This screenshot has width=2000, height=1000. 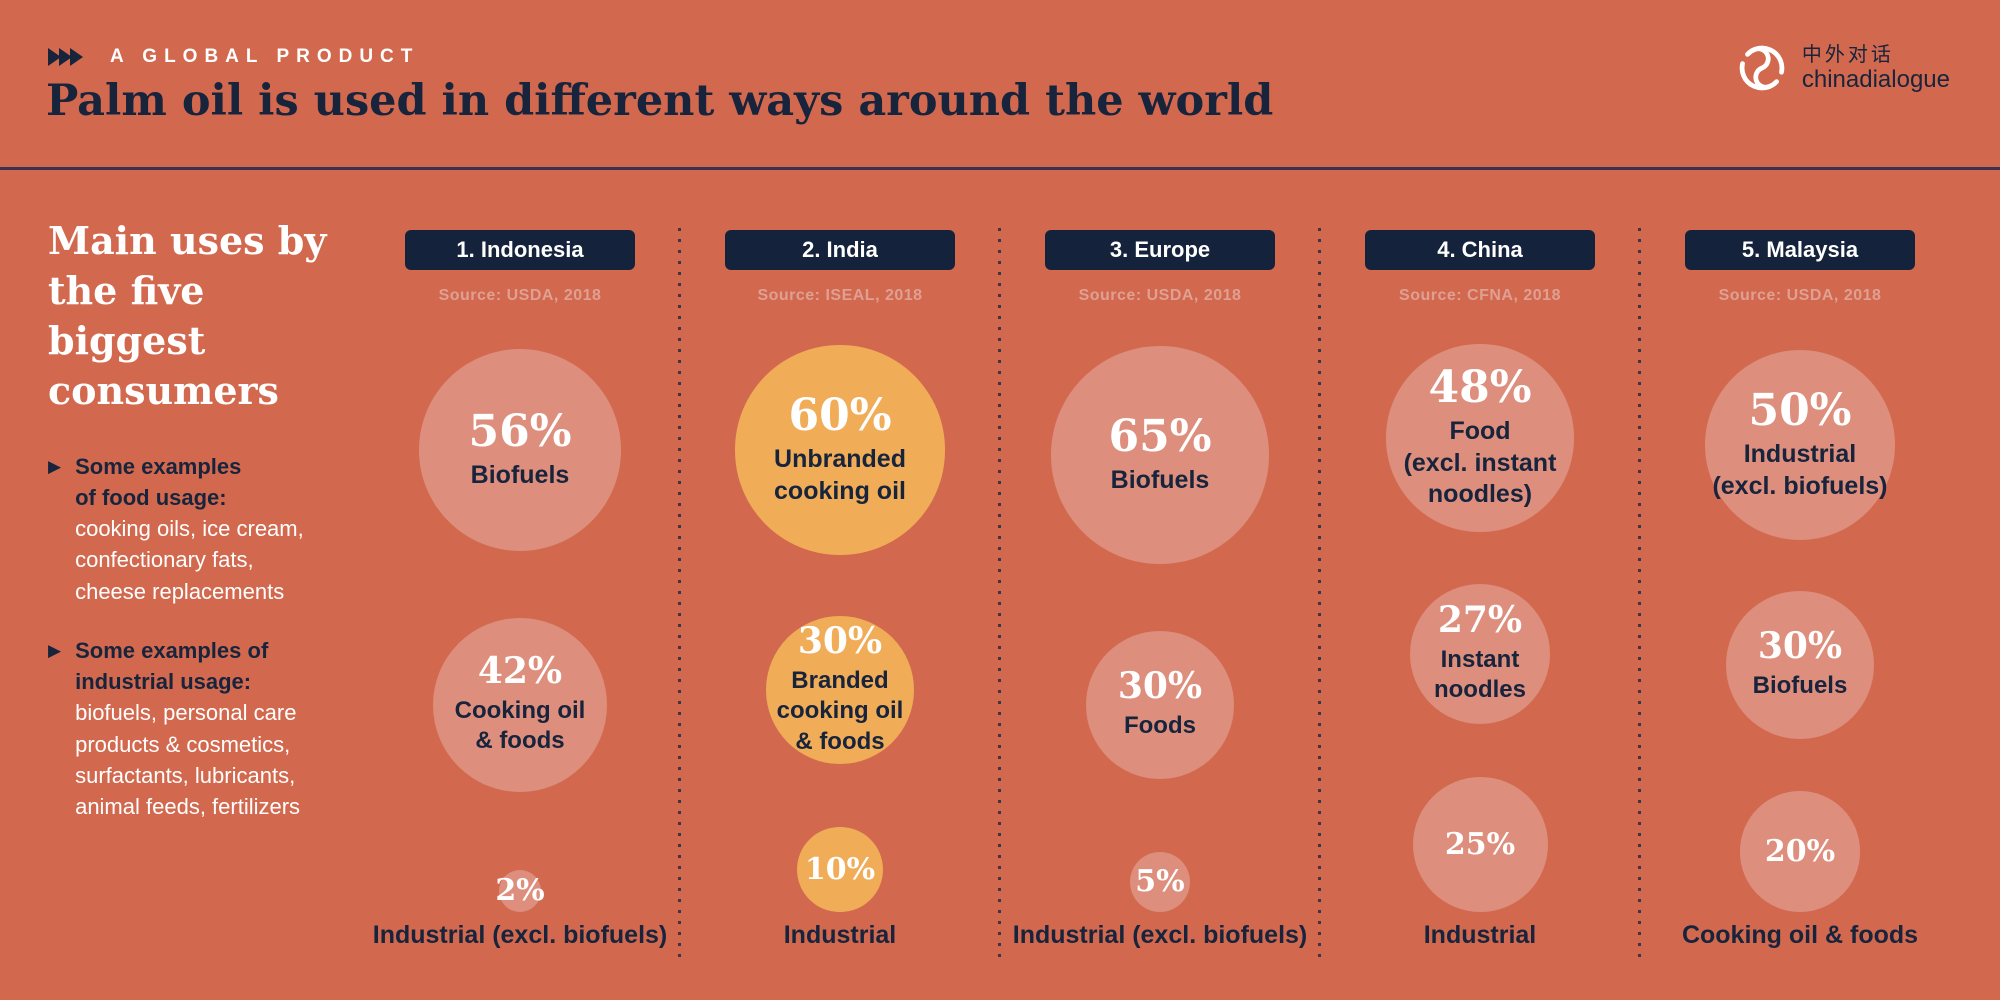 I want to click on bubble-label: Industrial (excl. biofuels), so click(x=1800, y=469).